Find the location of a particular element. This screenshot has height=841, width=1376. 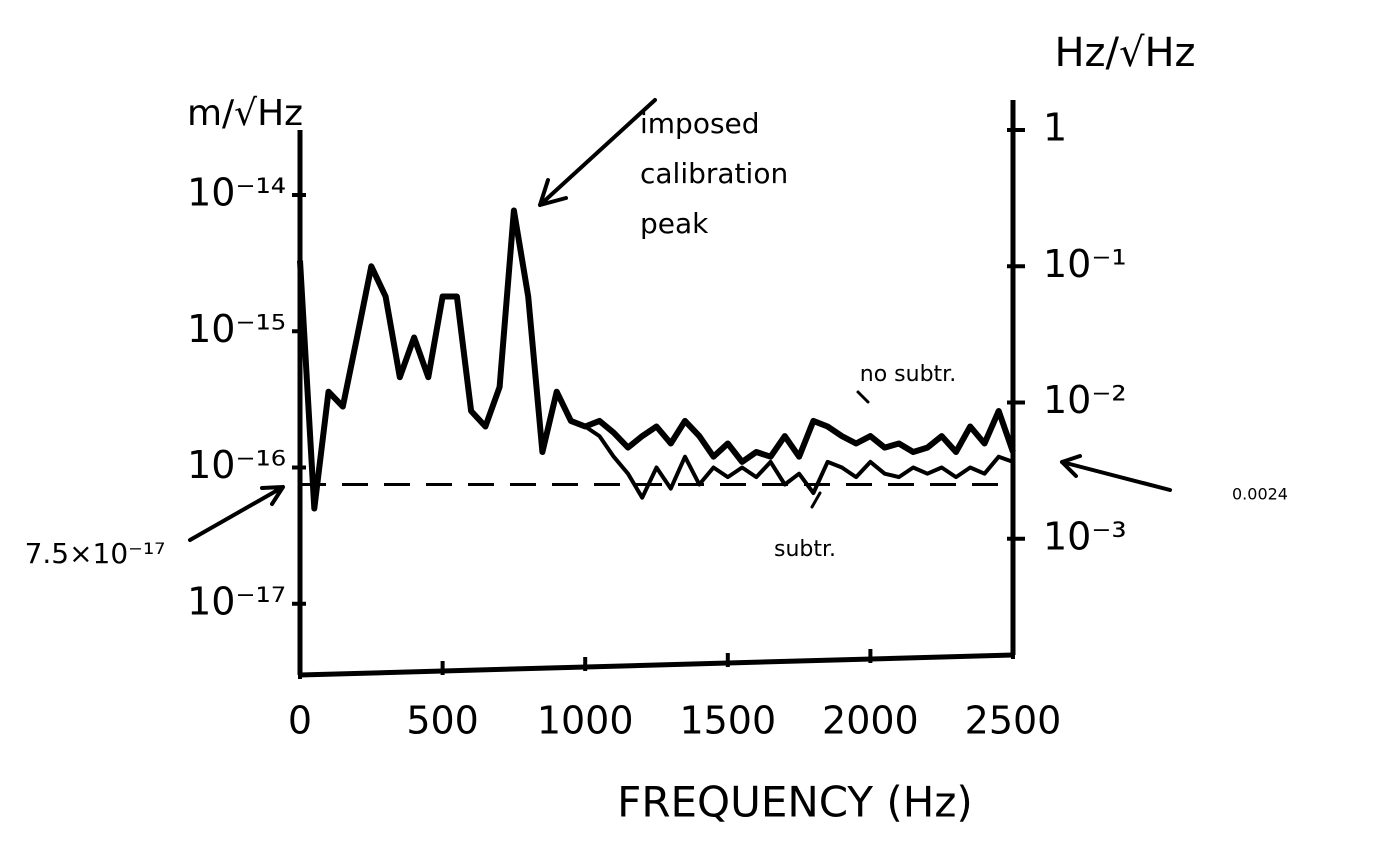

x-tick-label: 500 is located at coordinates (442, 721).